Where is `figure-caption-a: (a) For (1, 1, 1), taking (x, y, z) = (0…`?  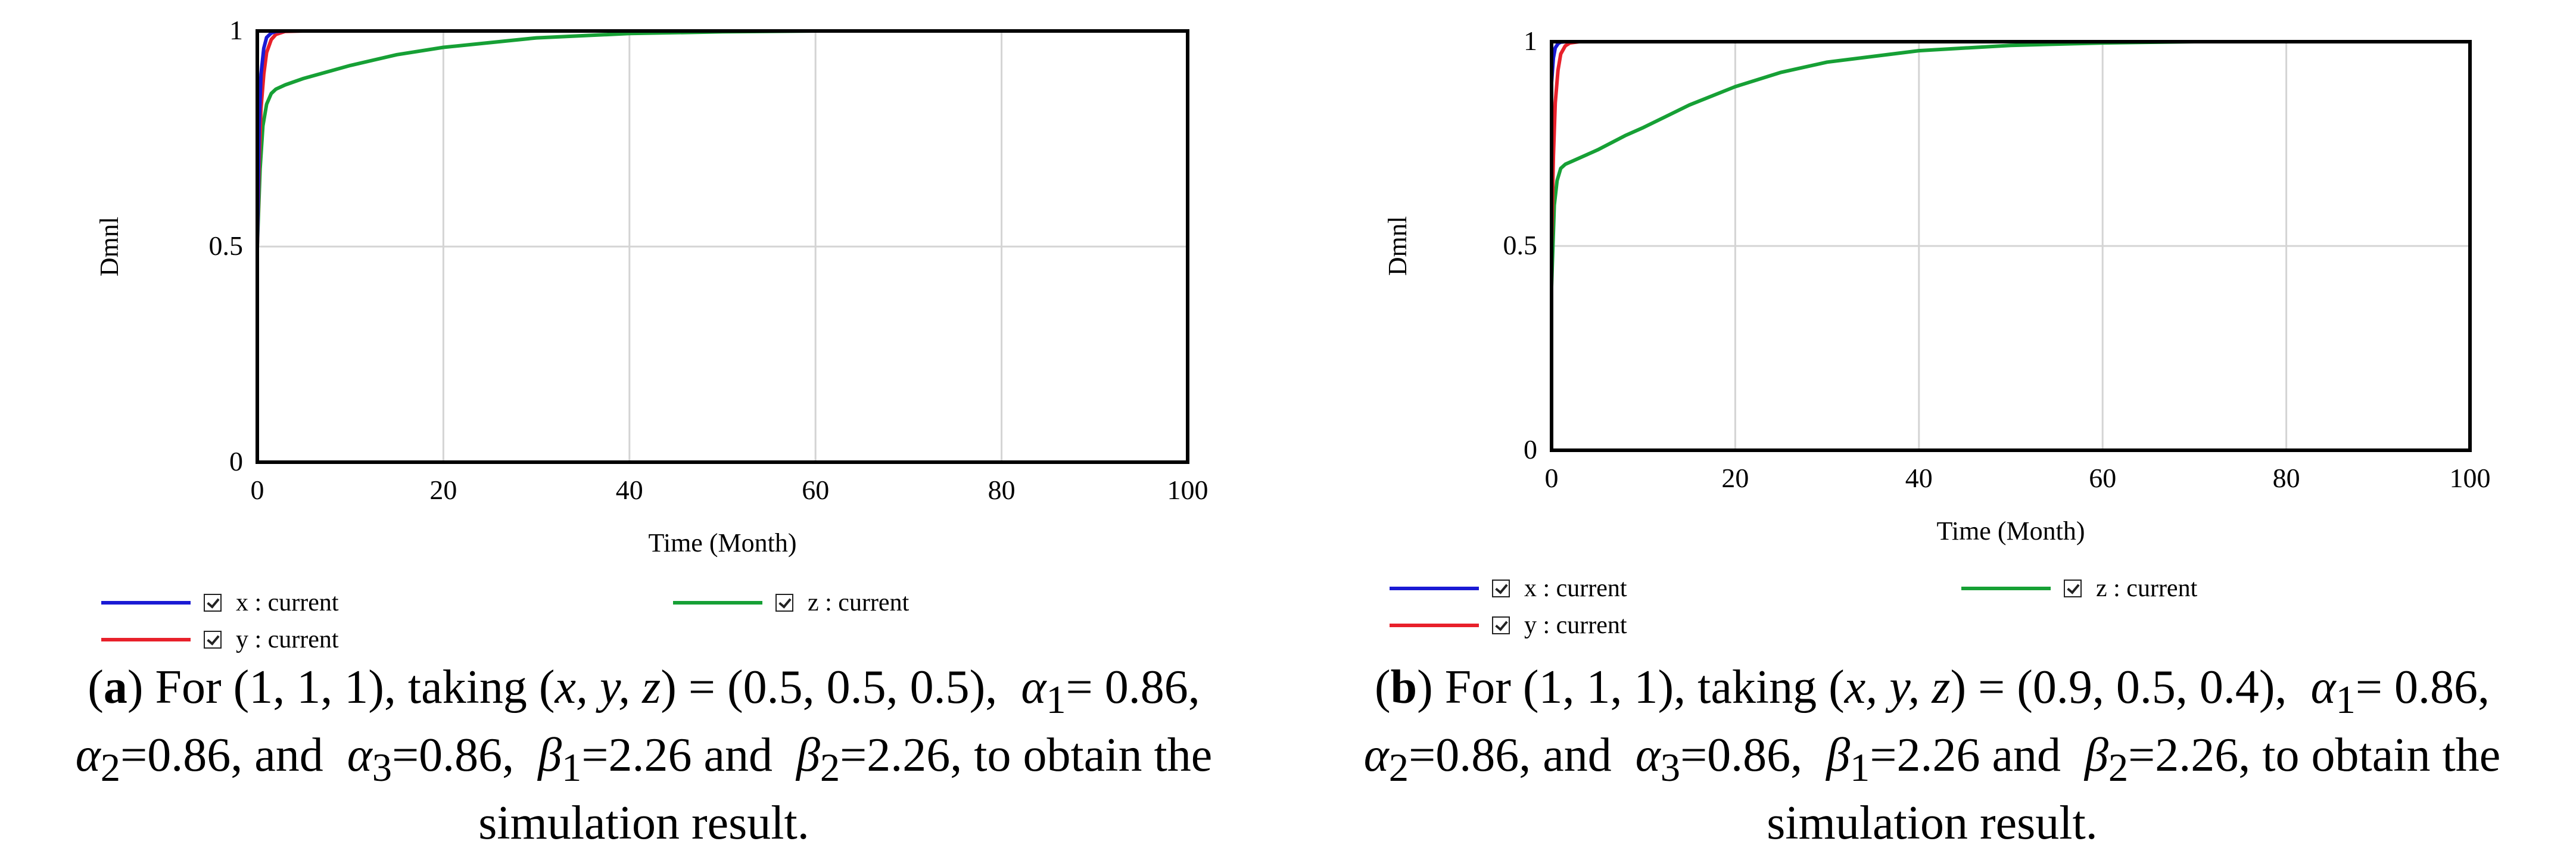 figure-caption-a: (a) For (1, 1, 1), taking (x, y, z) = (0… is located at coordinates (644, 755).